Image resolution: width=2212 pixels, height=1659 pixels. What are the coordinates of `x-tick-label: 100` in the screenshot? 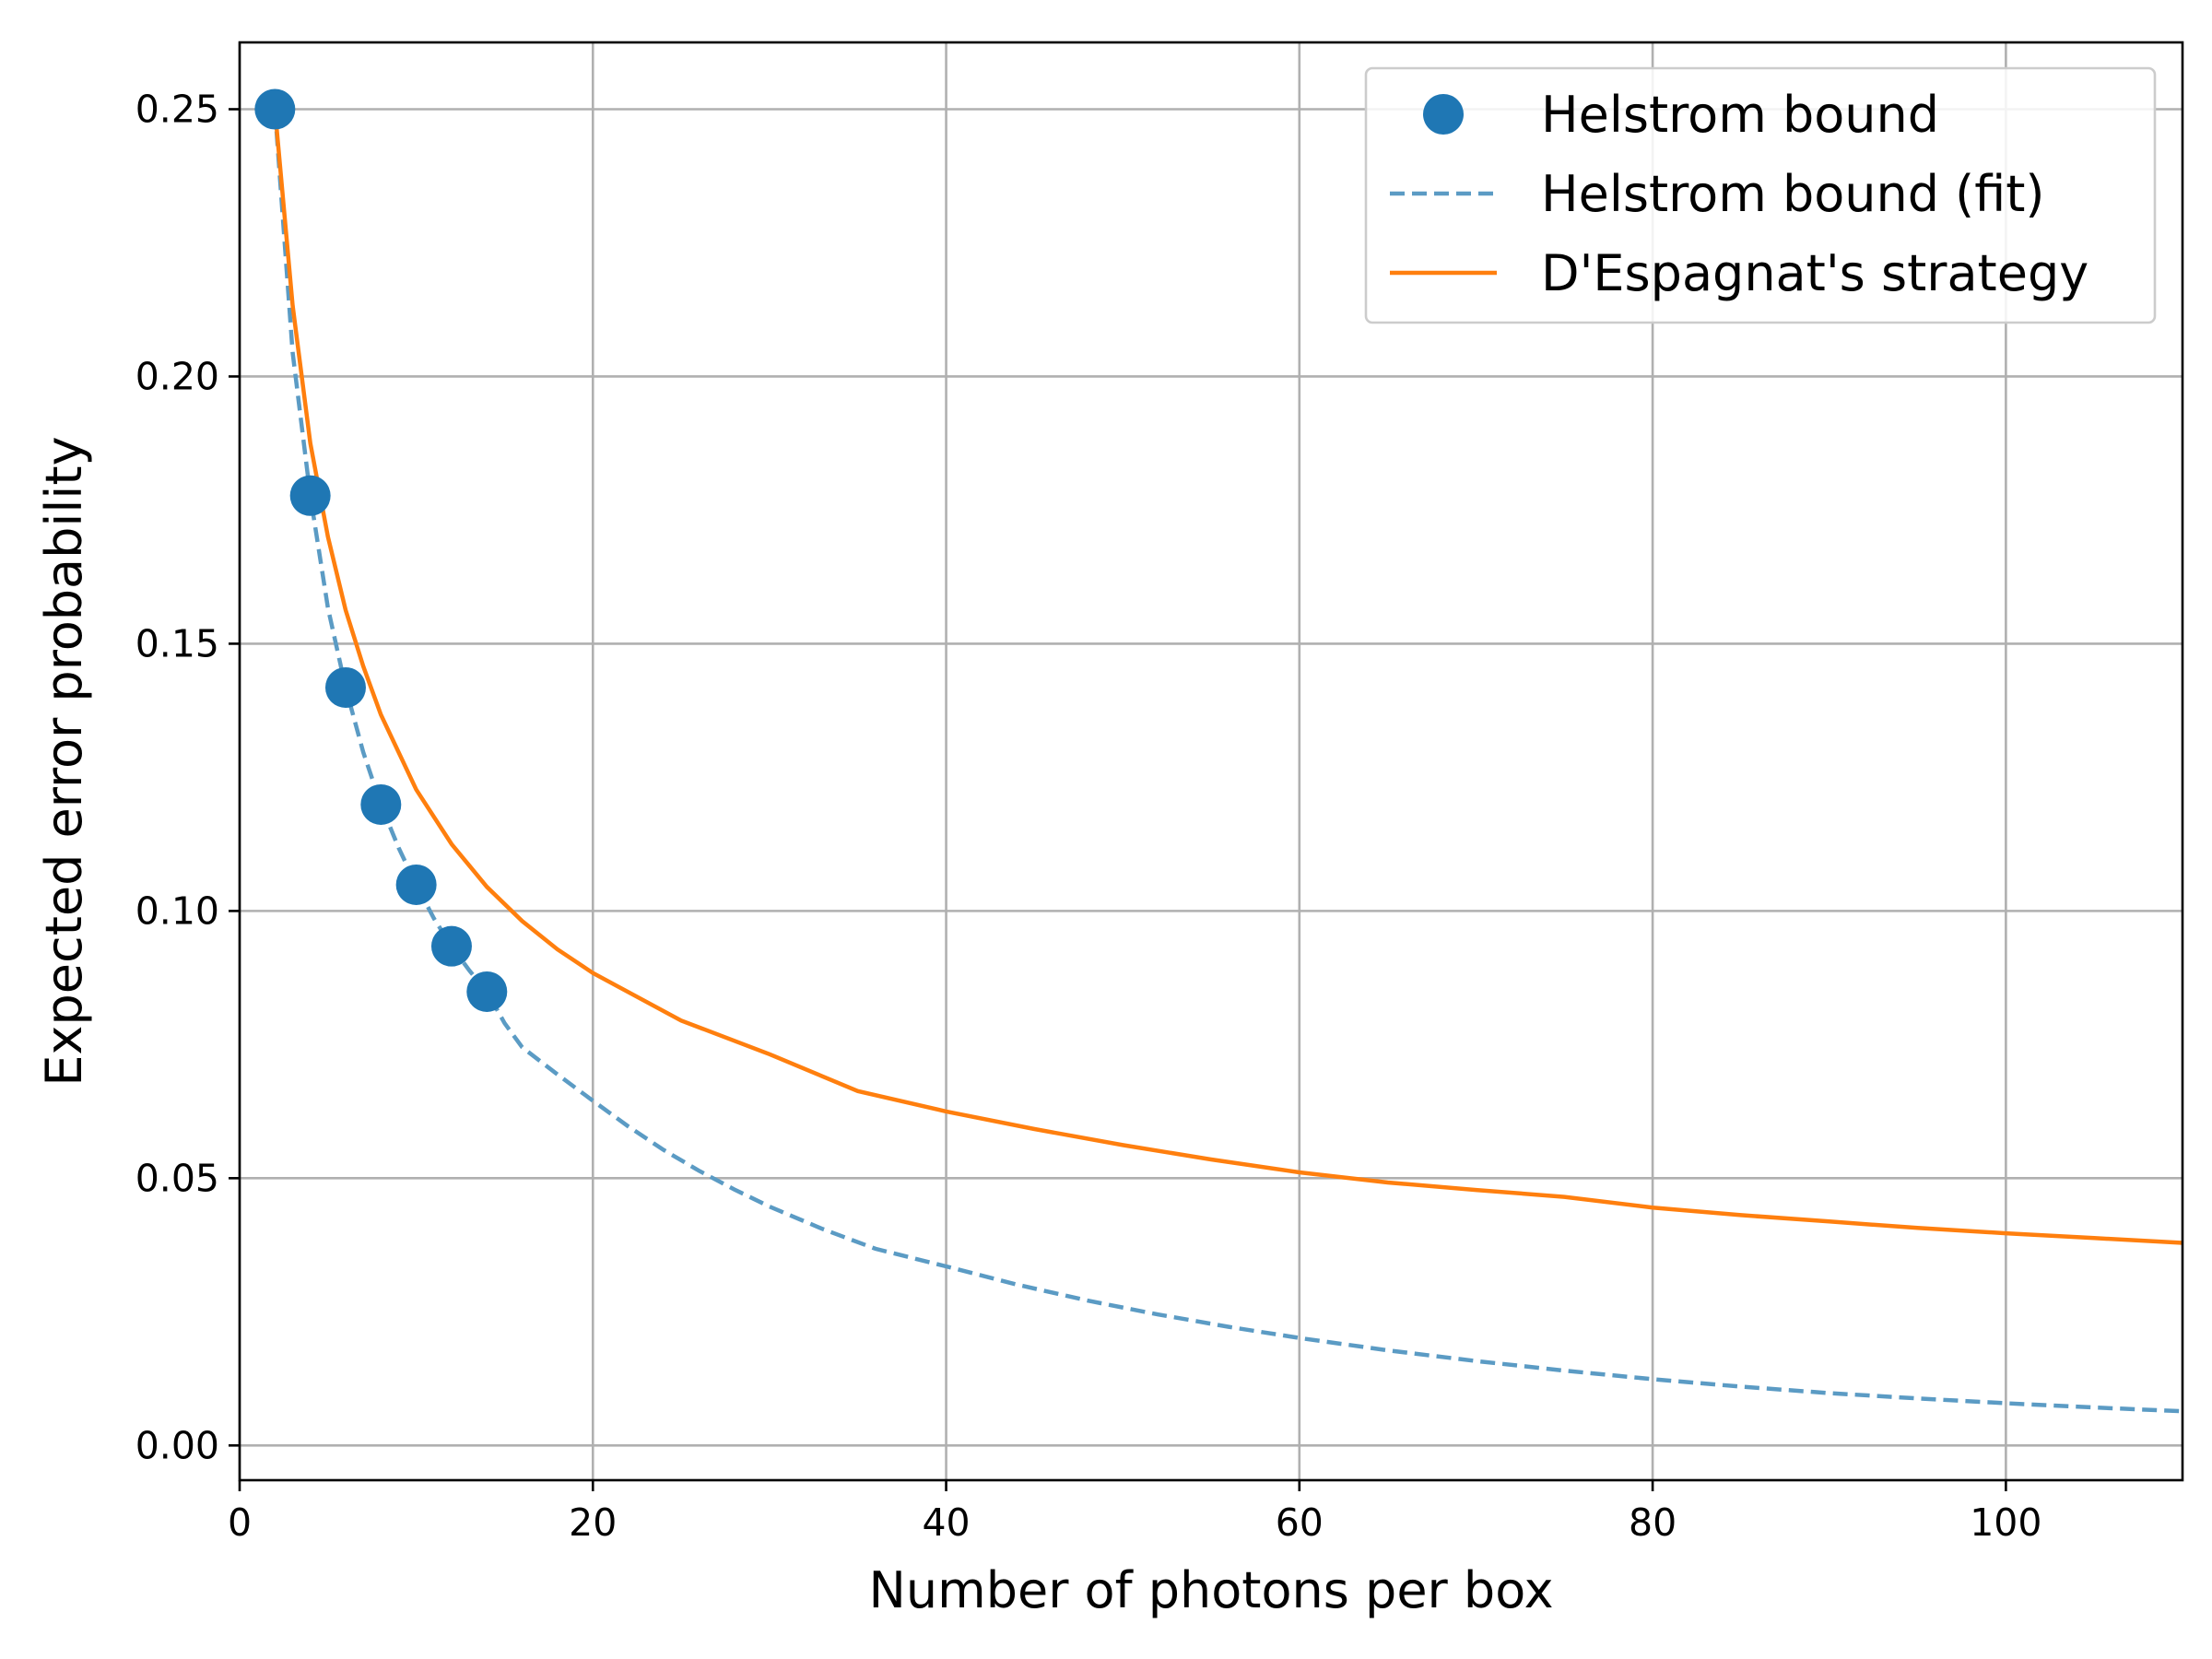 It's located at (2005, 1522).